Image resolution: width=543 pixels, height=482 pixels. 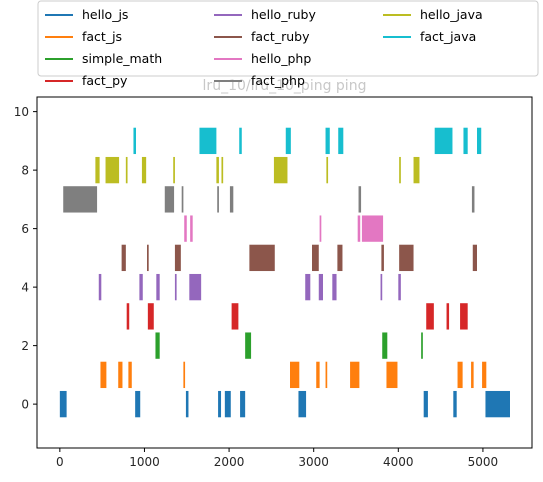 What do you see at coordinates (21, 112) in the screenshot?
I see `y-tick-label: 10` at bounding box center [21, 112].